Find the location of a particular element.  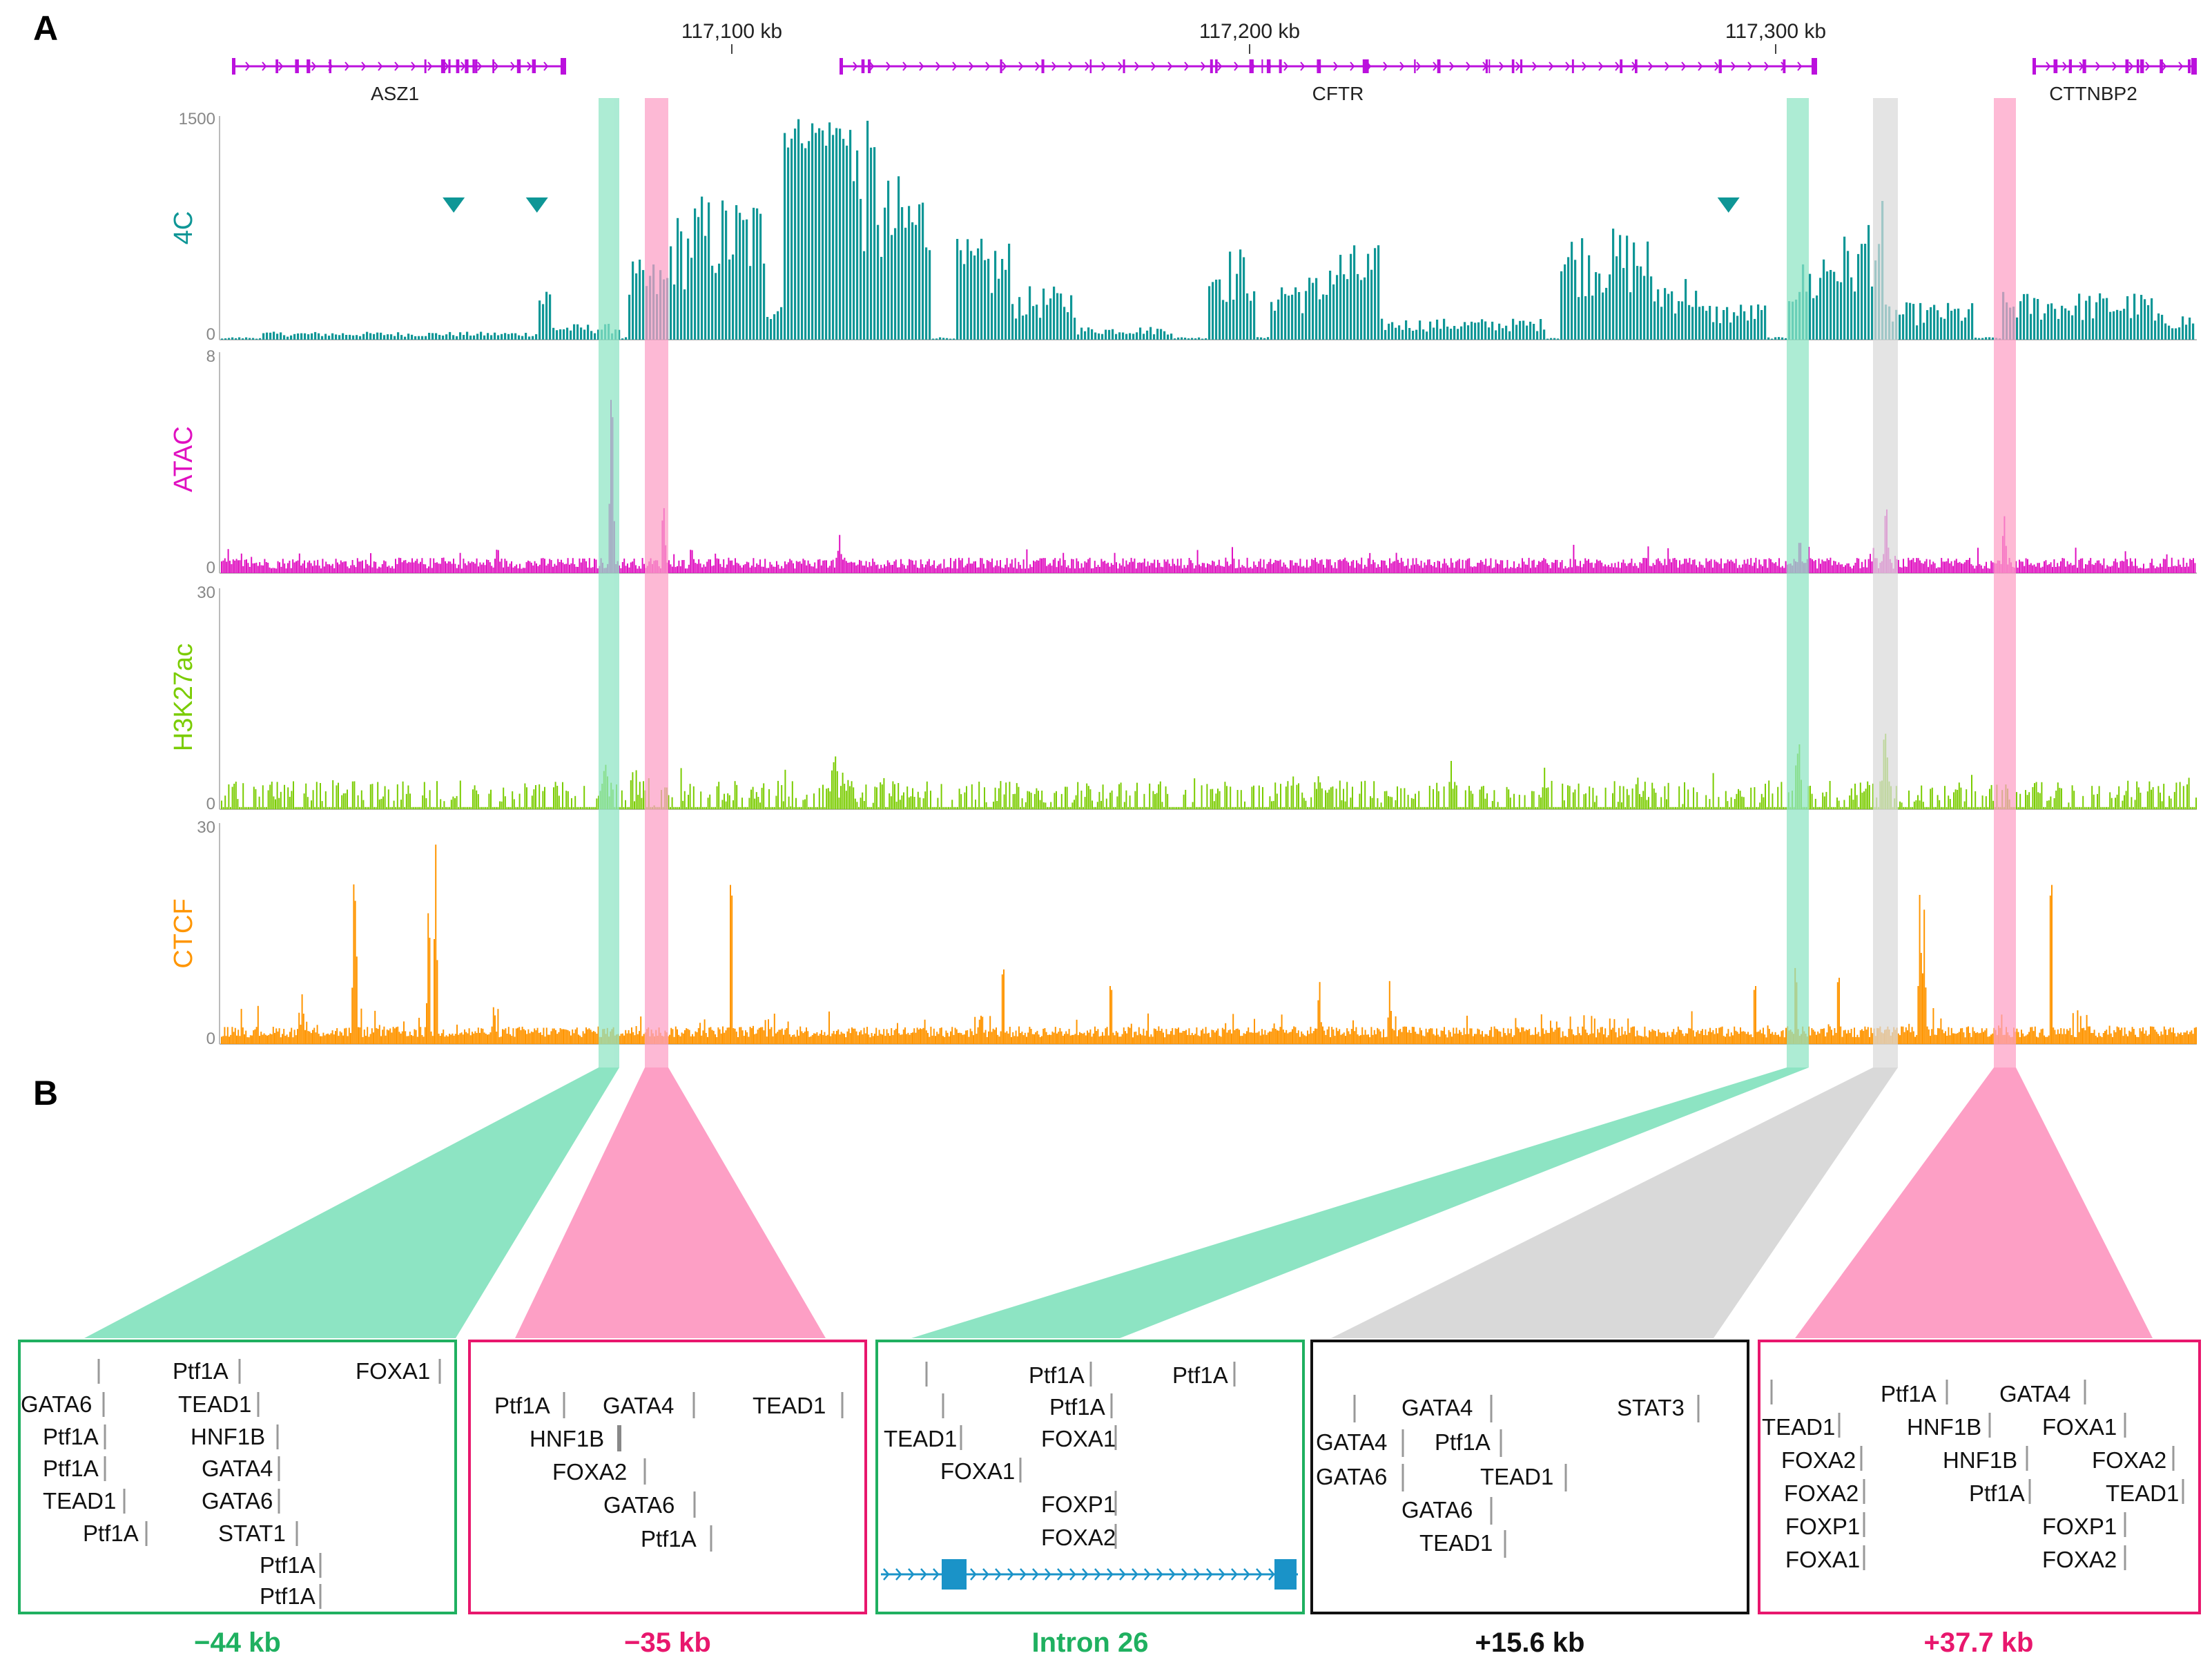

motif-label: TEAD1 is located at coordinates (1517, 1477).